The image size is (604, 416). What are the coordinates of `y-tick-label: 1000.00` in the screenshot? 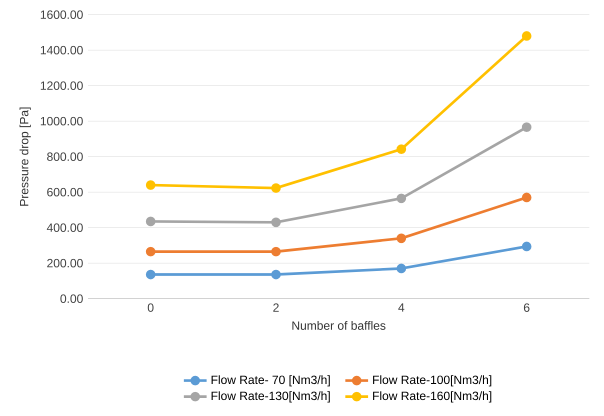 It's located at (61, 121).